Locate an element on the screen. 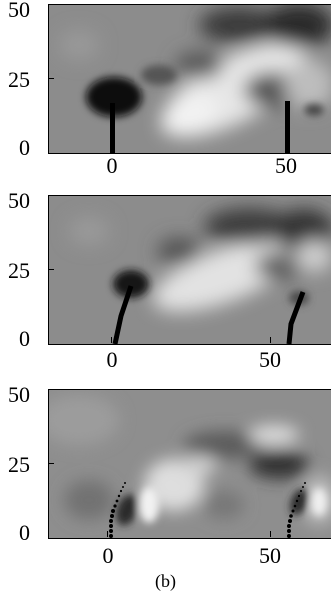  flap-right is located at coordinates (296, 317).